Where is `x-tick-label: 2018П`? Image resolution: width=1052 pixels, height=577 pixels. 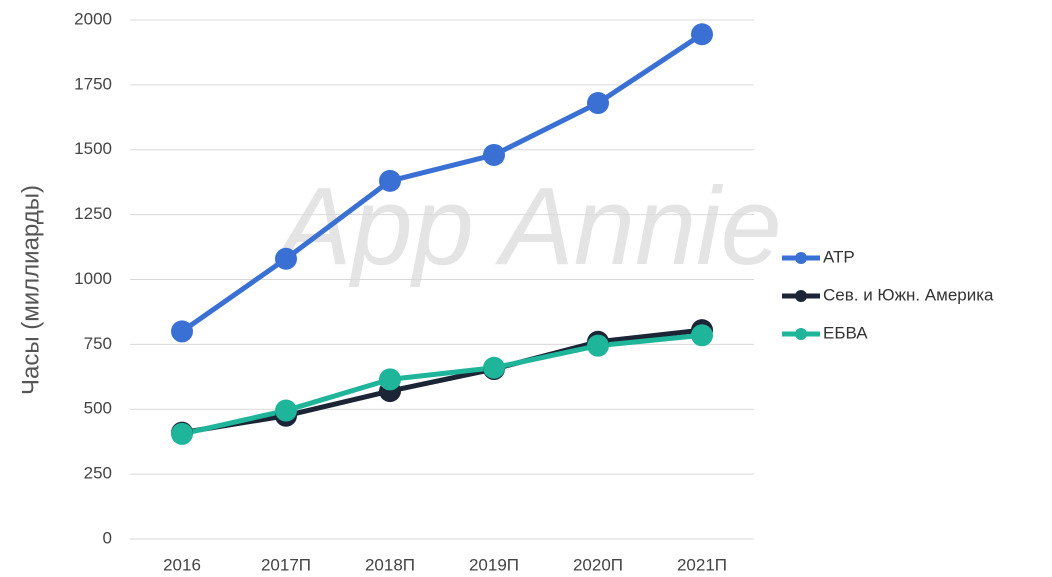 x-tick-label: 2018П is located at coordinates (390, 564).